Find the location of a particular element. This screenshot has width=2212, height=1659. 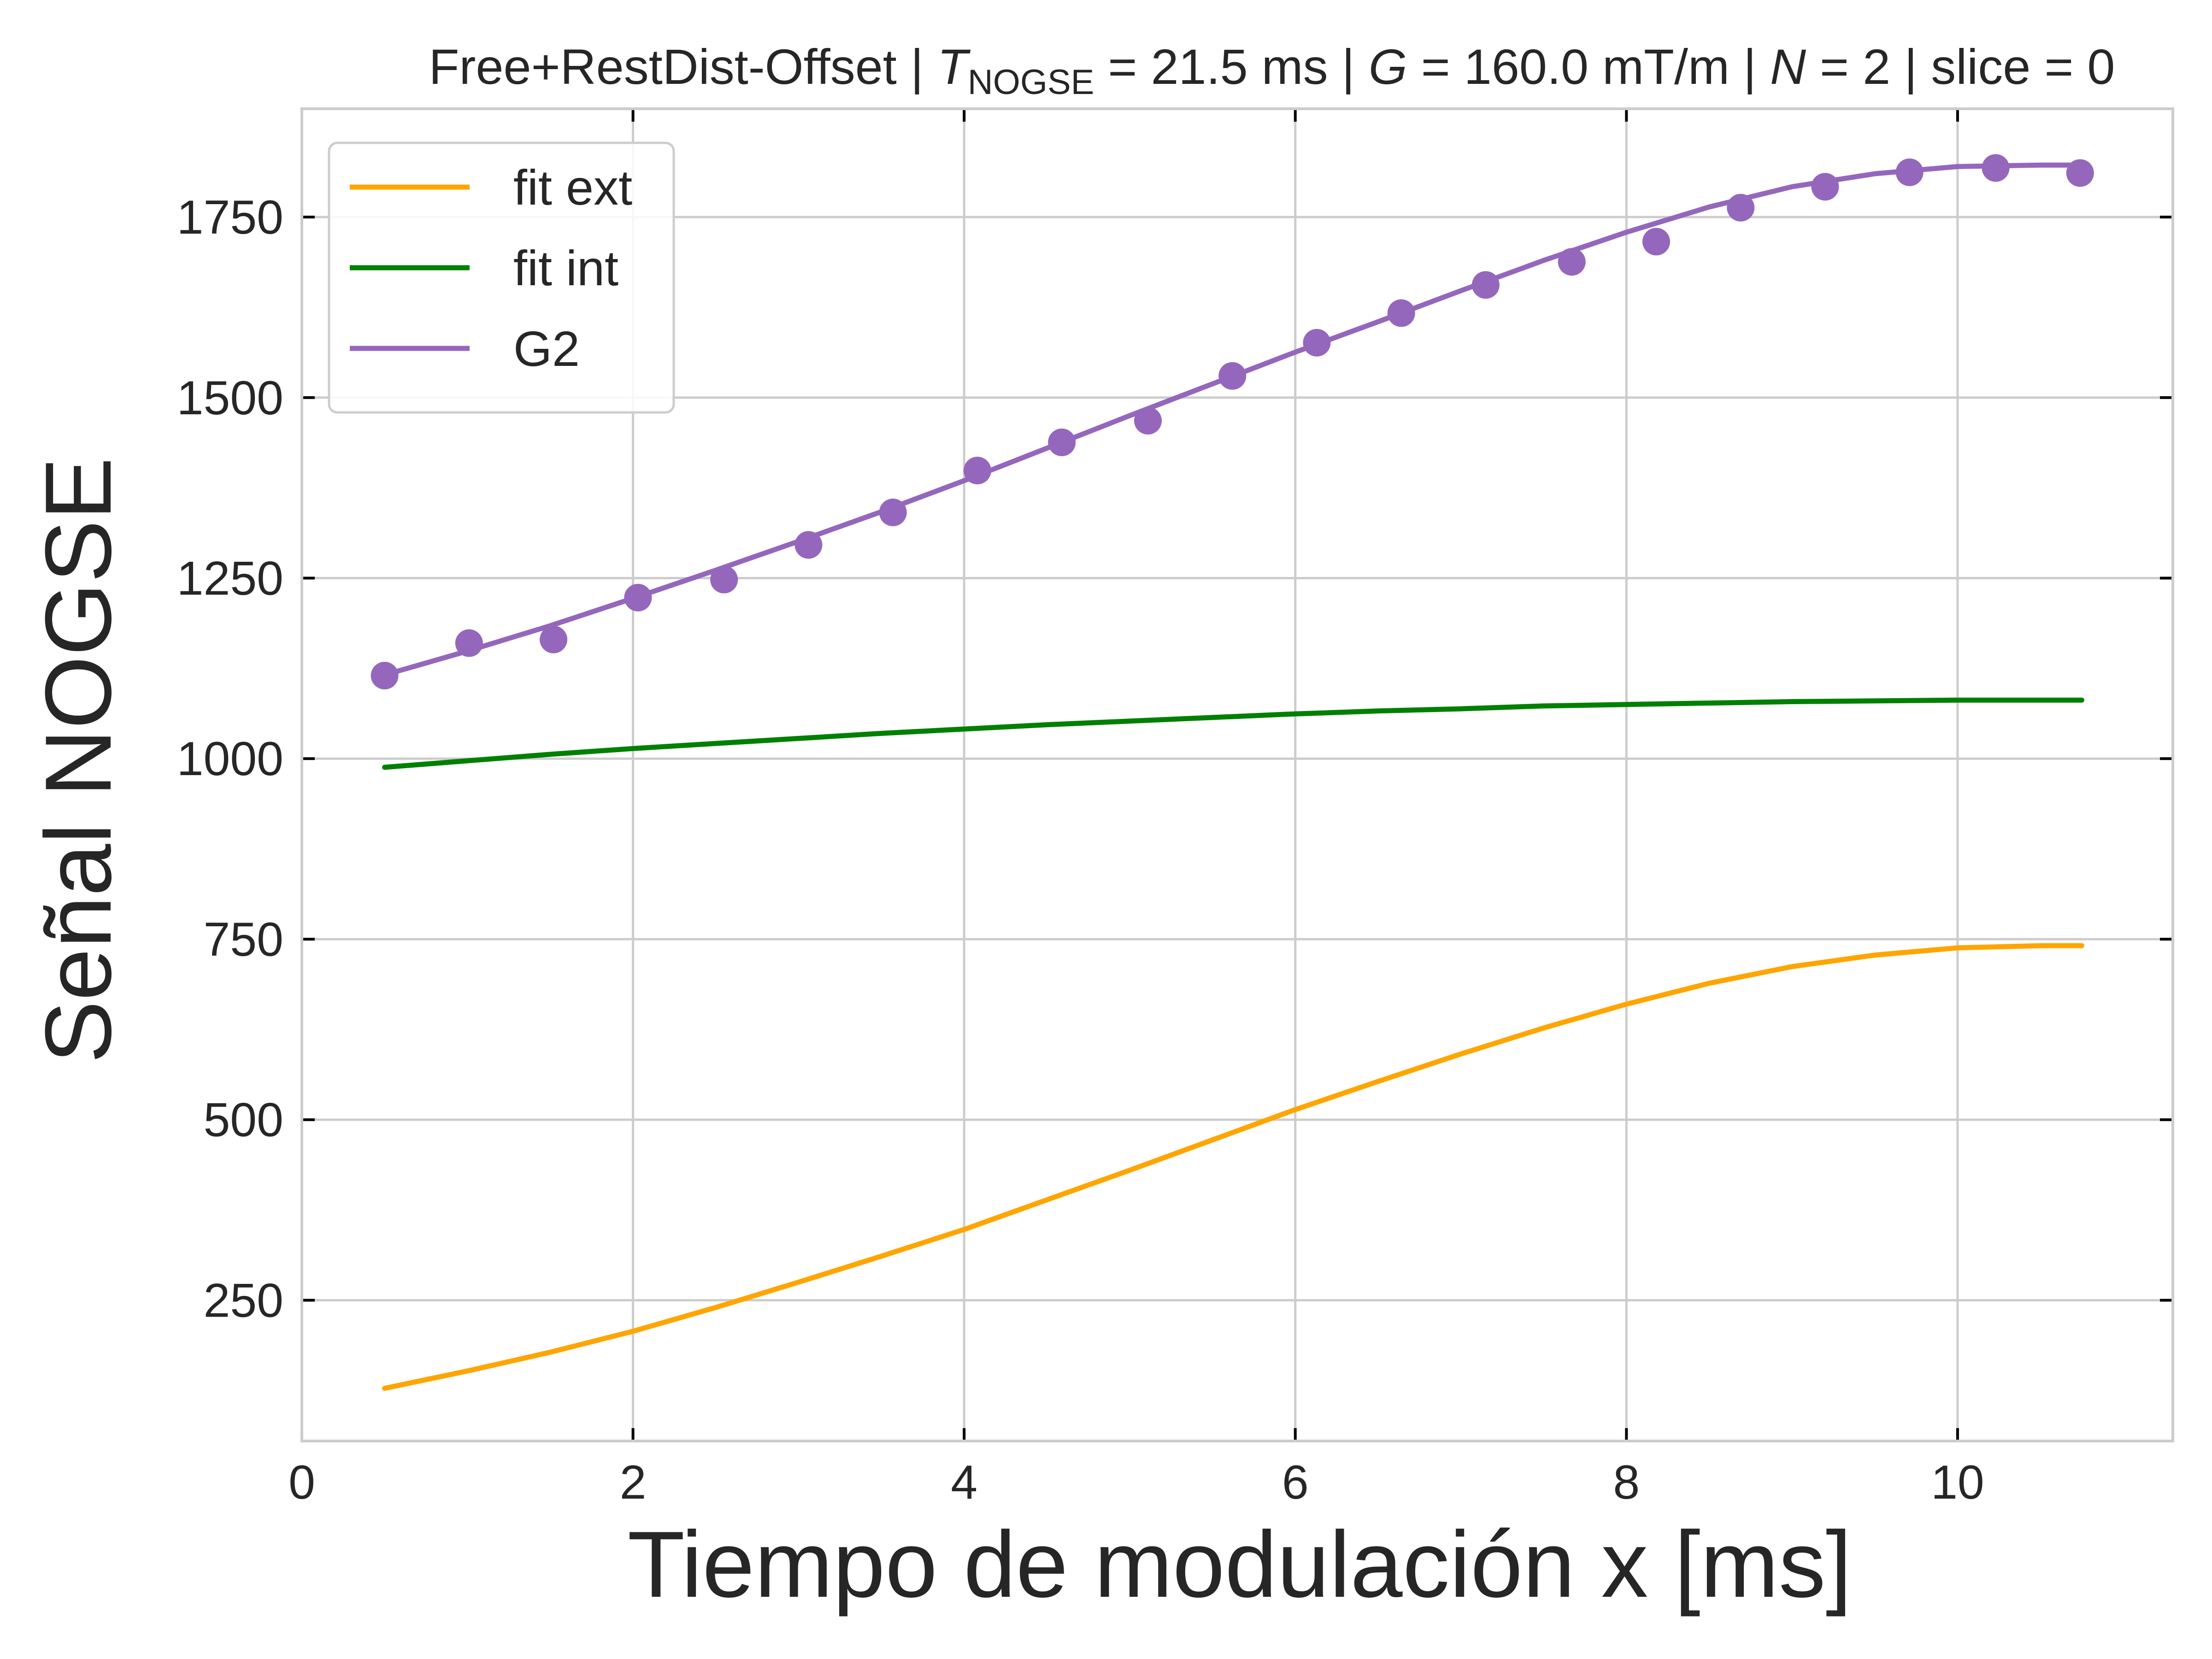

y-tick-label: 1250 is located at coordinates (230, 579).